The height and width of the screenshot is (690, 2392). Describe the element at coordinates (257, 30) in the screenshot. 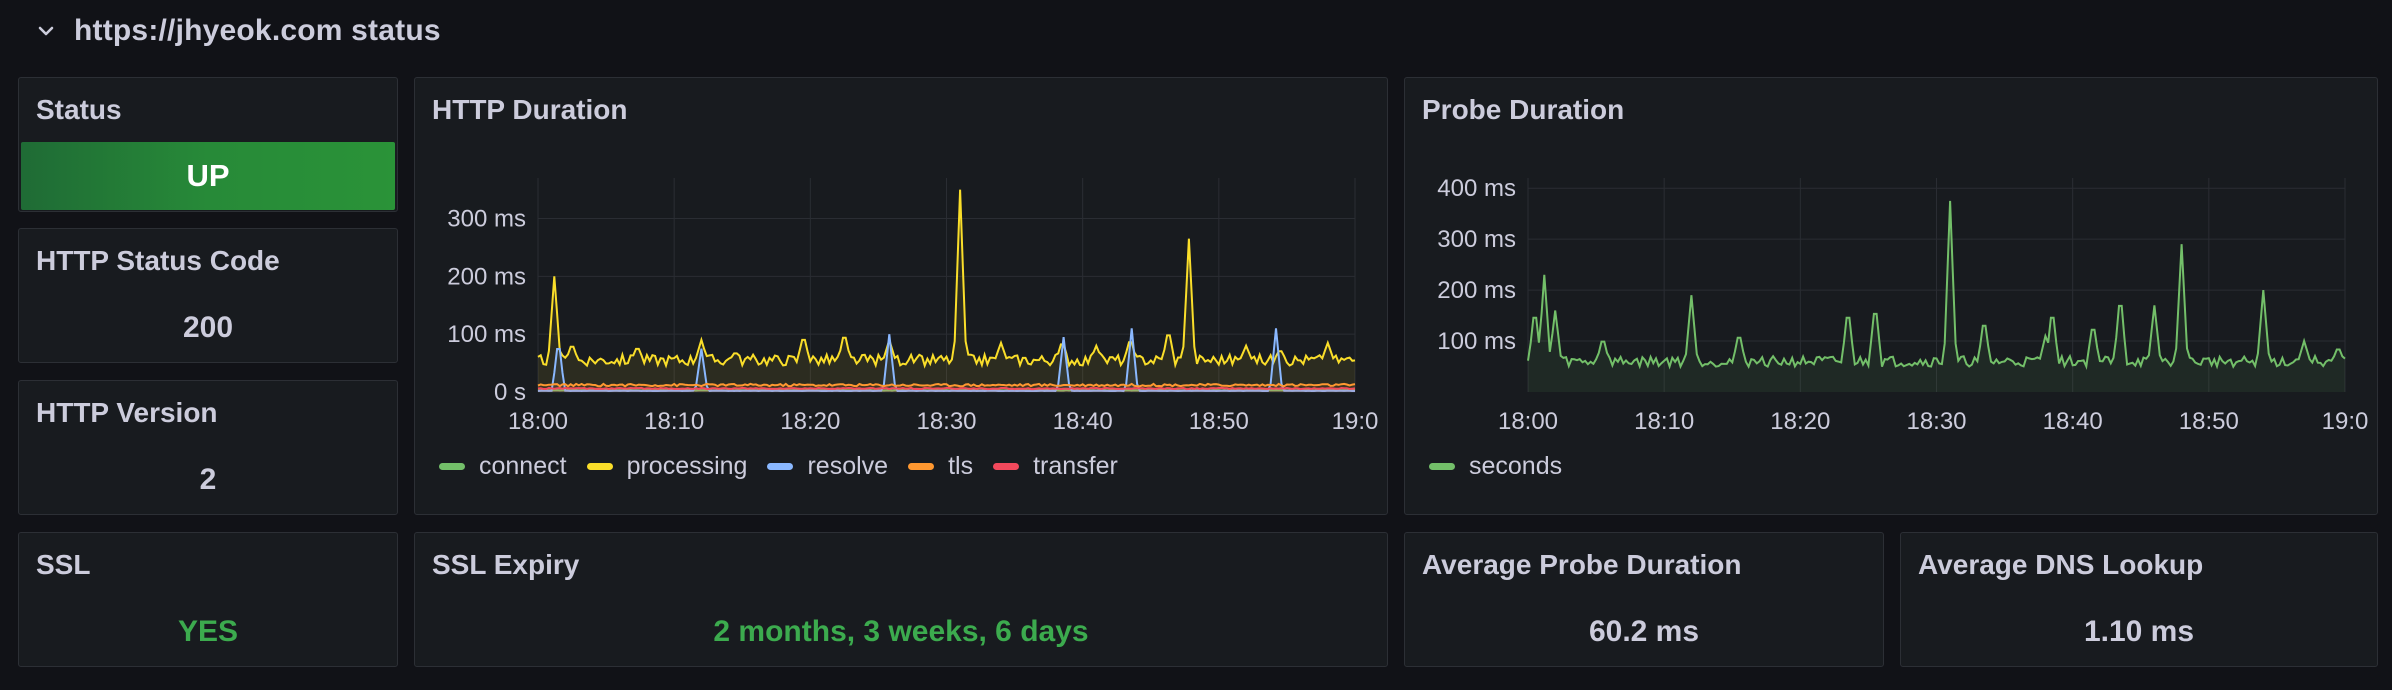

I see `row-title: https://jhyeok.com status` at that location.